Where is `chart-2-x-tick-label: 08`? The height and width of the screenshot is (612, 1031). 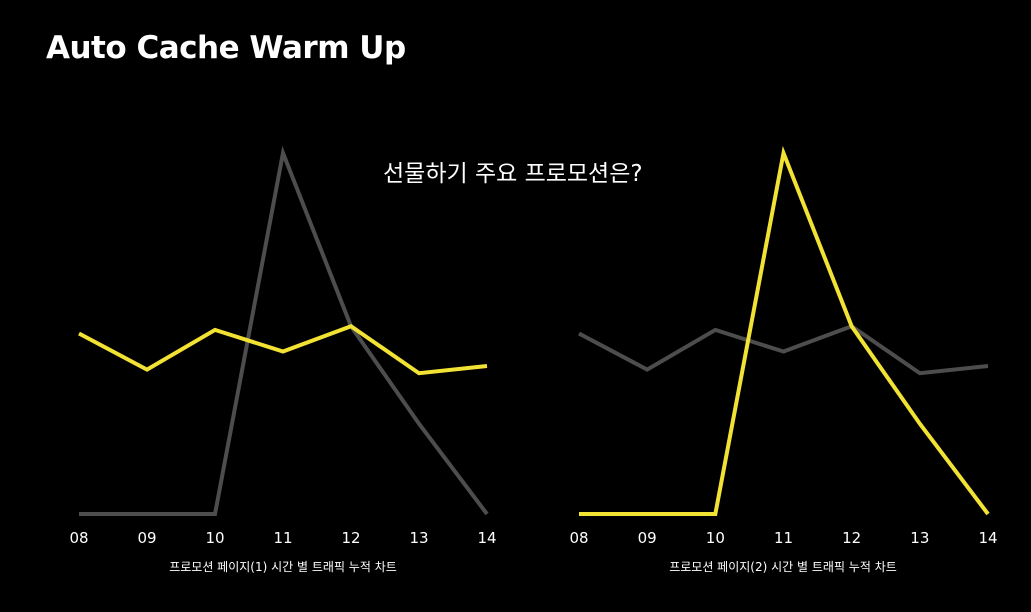
chart-2-x-tick-label: 08 is located at coordinates (578, 538).